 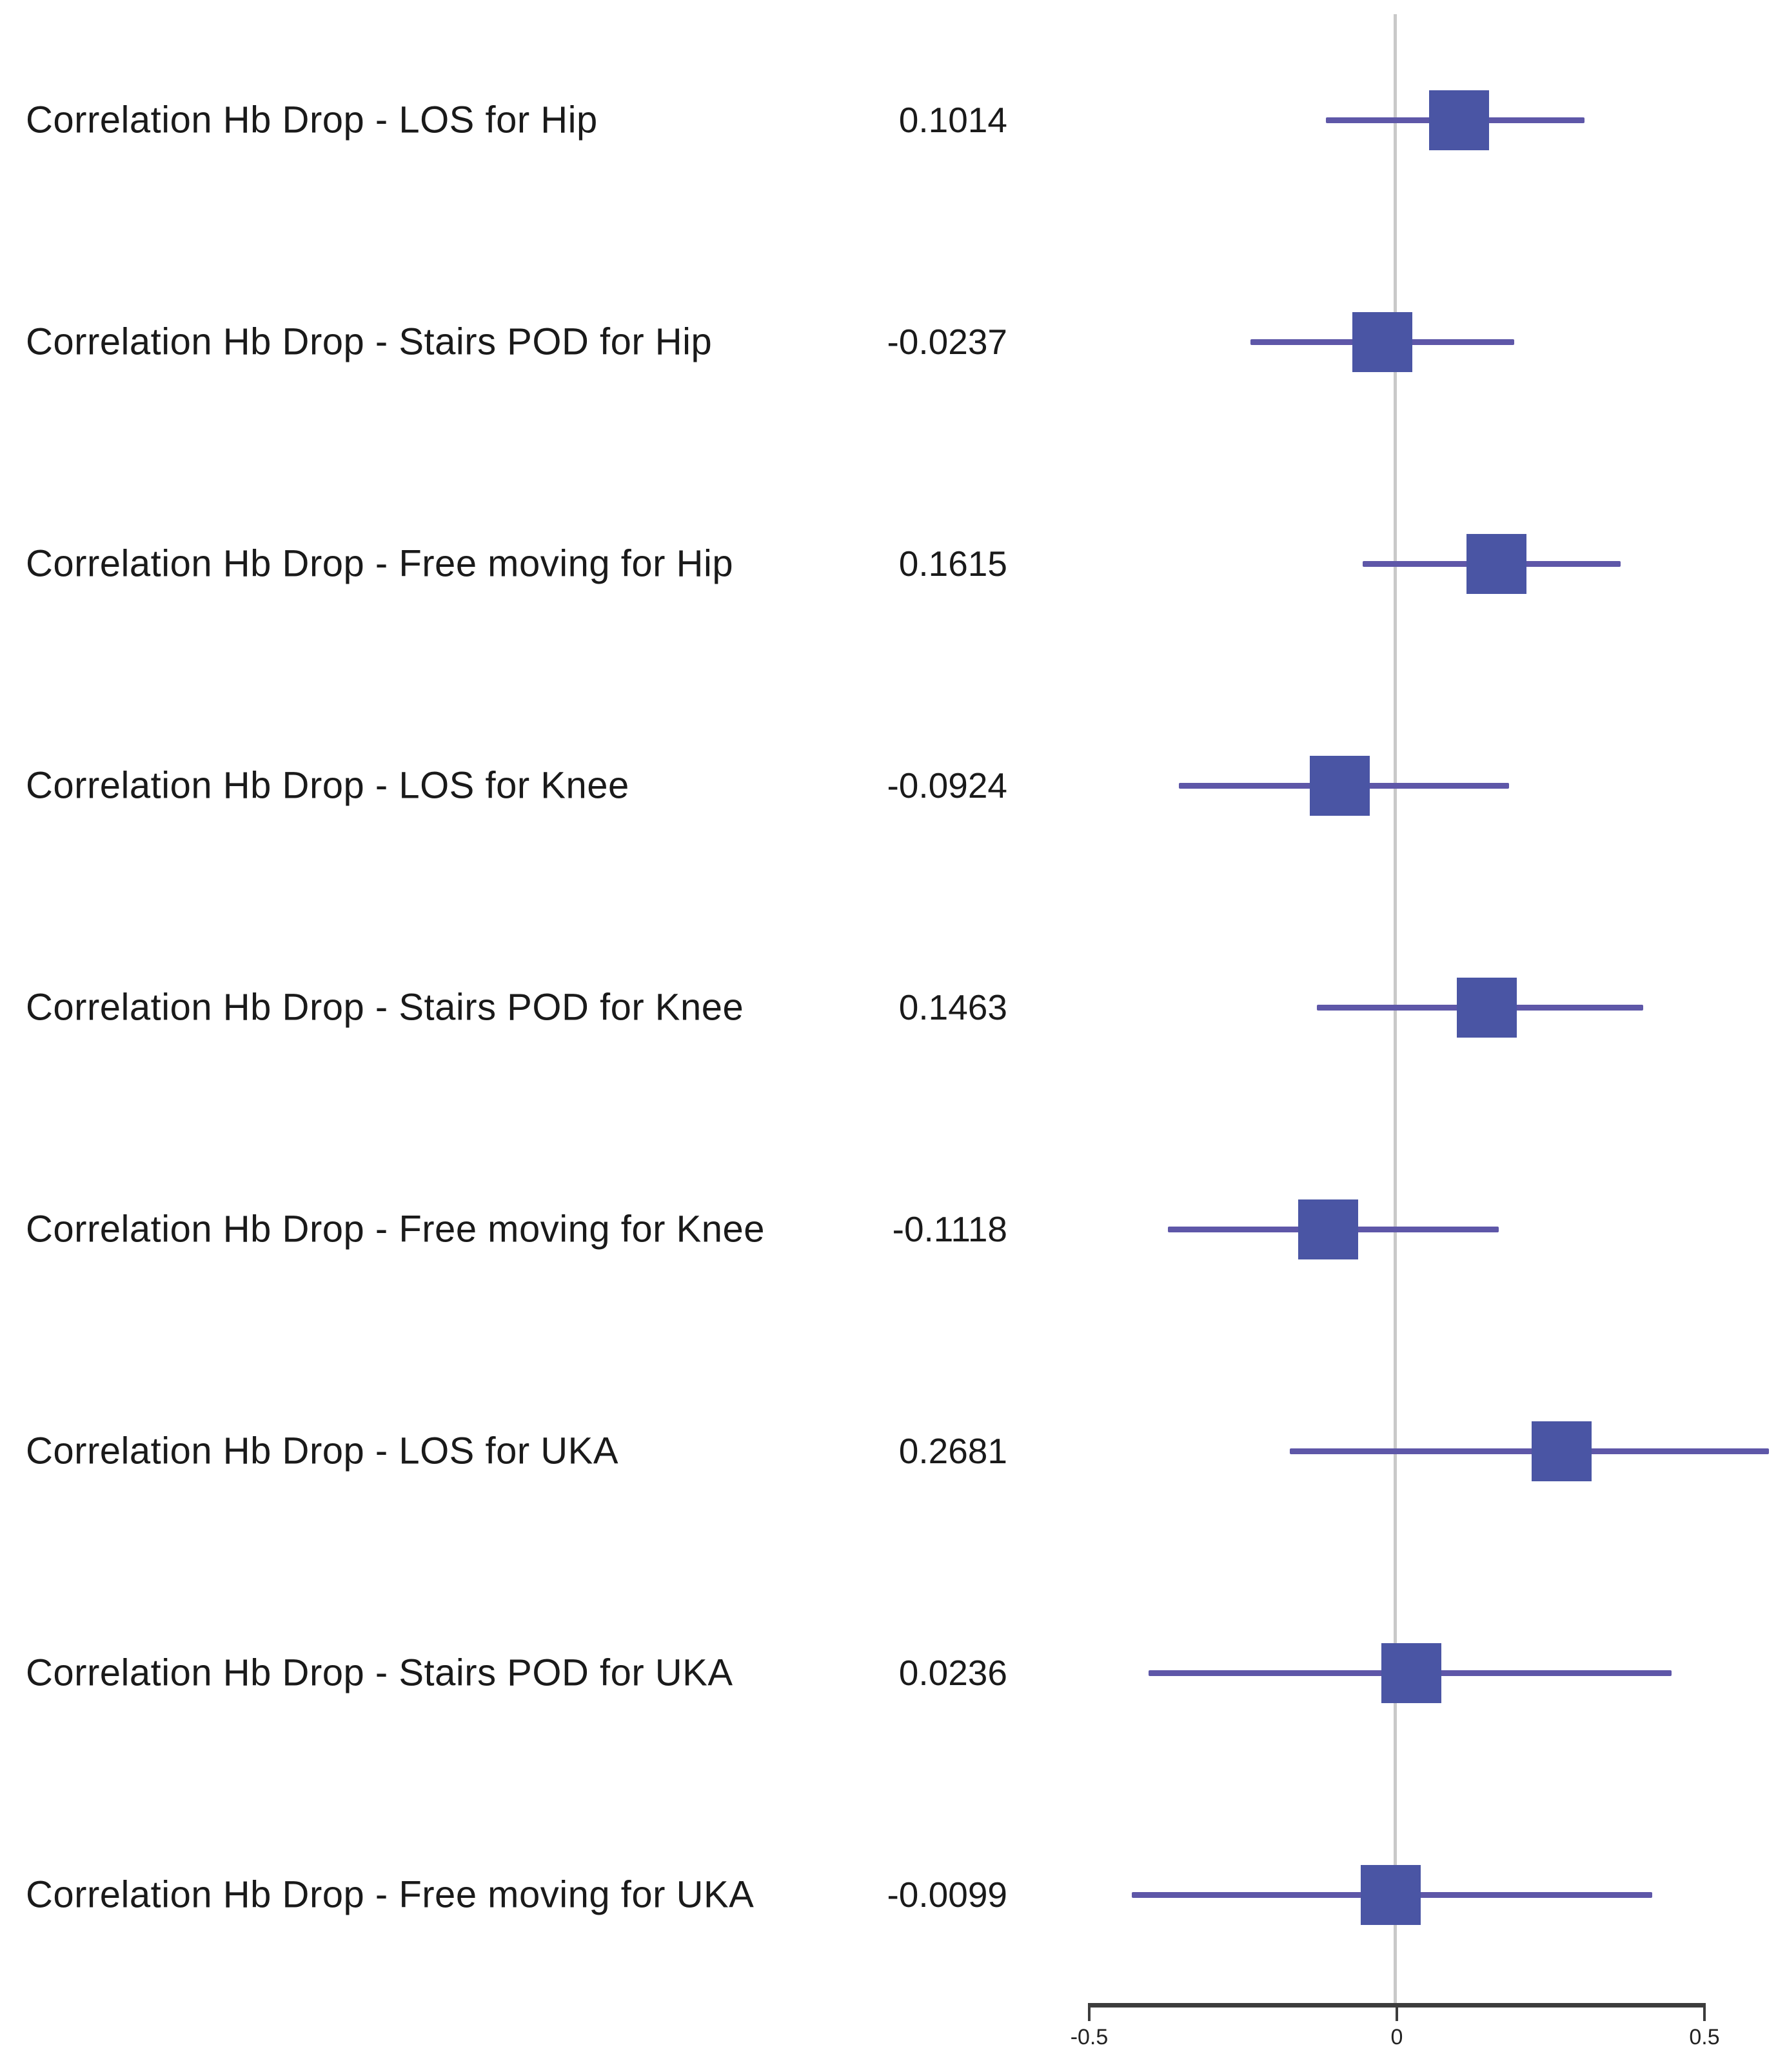 What do you see at coordinates (952, 120) in the screenshot?
I see `row-value: 0.1014` at bounding box center [952, 120].